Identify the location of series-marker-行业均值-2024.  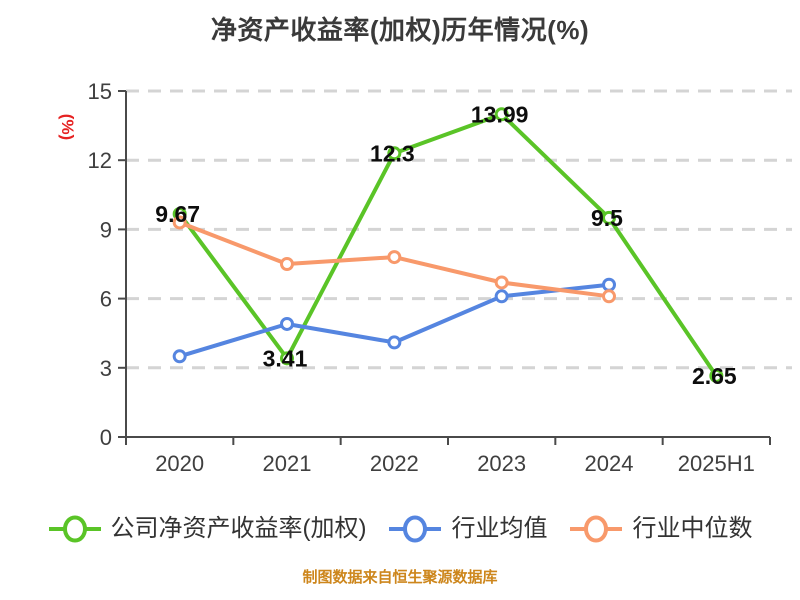
(609, 284).